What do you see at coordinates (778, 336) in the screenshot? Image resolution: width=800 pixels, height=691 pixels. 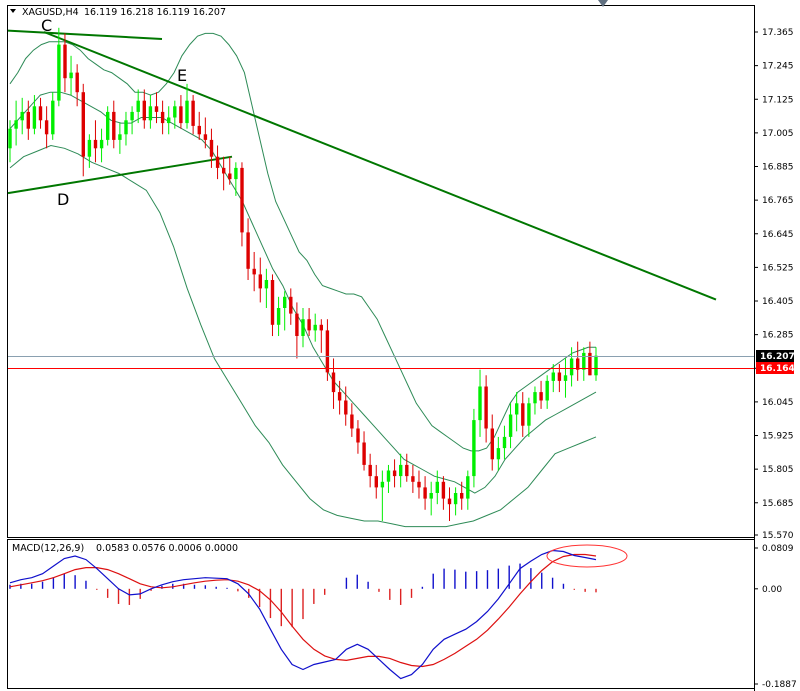 I see `price-tick-label: 16.285` at bounding box center [778, 336].